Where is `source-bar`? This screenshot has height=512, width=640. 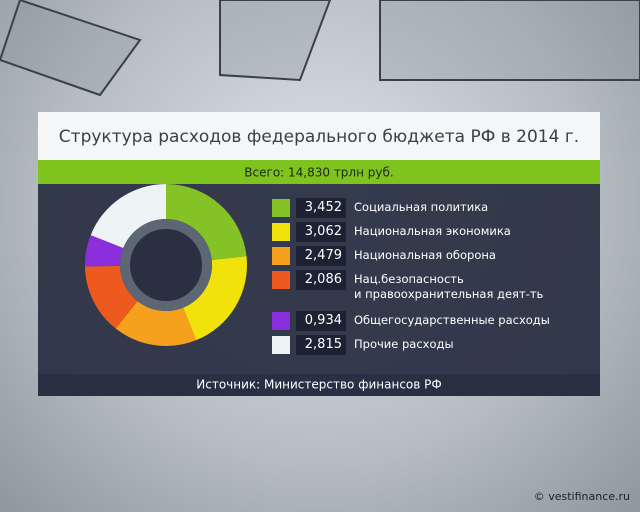 source-bar is located at coordinates (319, 385).